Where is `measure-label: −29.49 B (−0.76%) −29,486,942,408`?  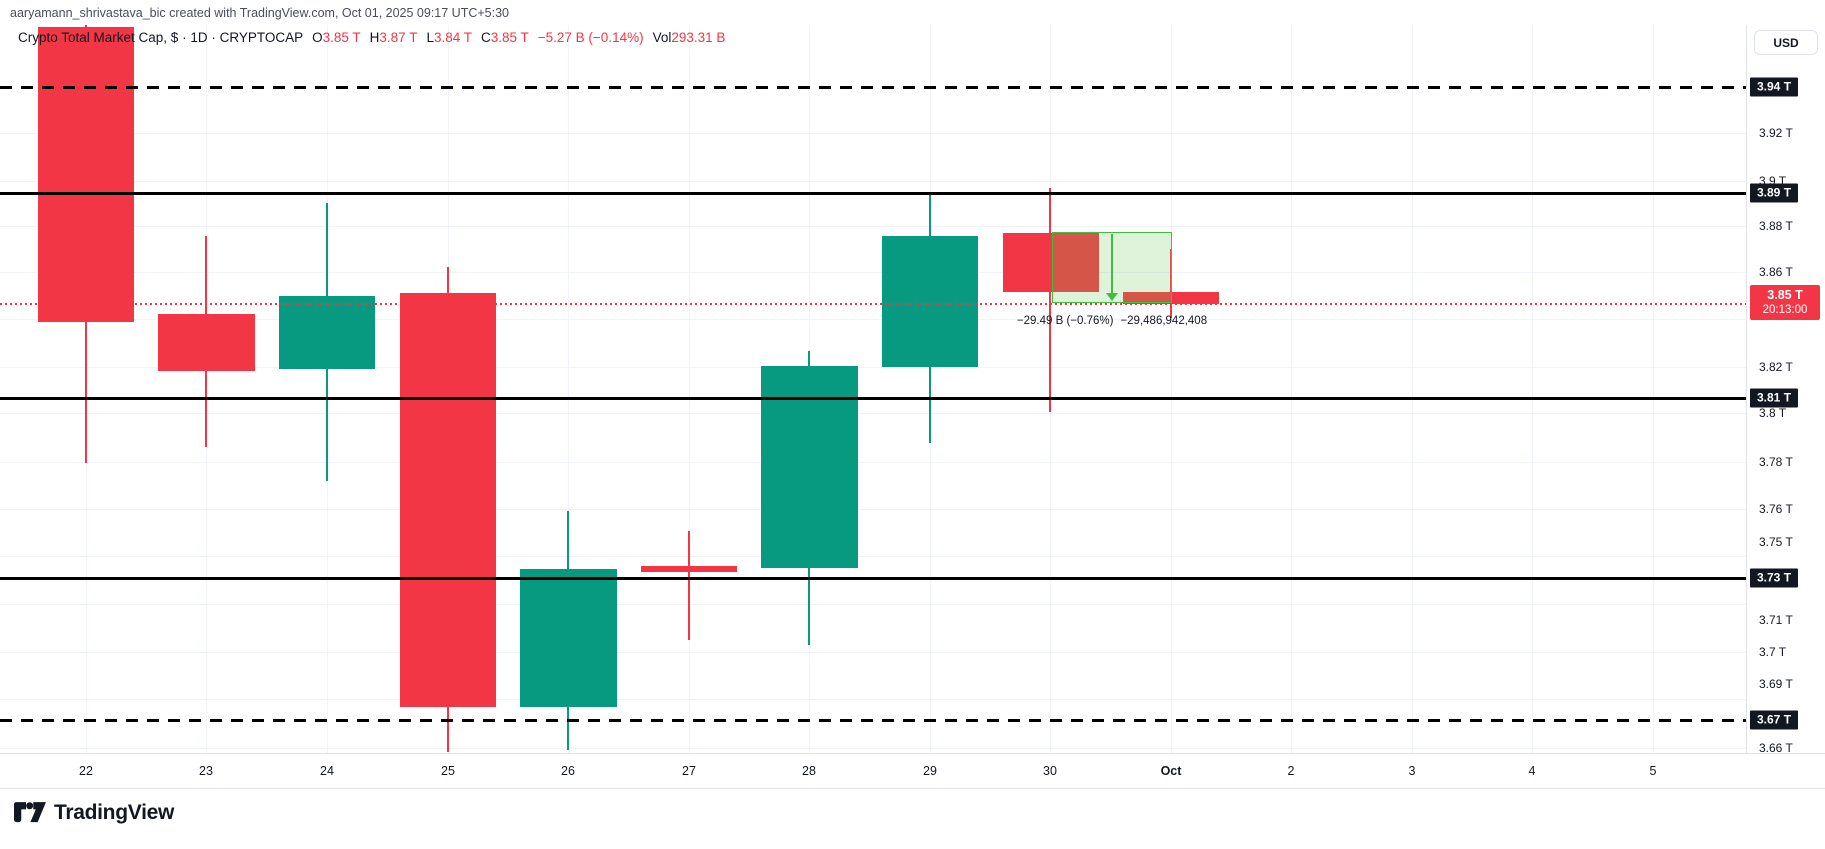
measure-label: −29.49 B (−0.76%) −29,486,942,408 is located at coordinates (1112, 321).